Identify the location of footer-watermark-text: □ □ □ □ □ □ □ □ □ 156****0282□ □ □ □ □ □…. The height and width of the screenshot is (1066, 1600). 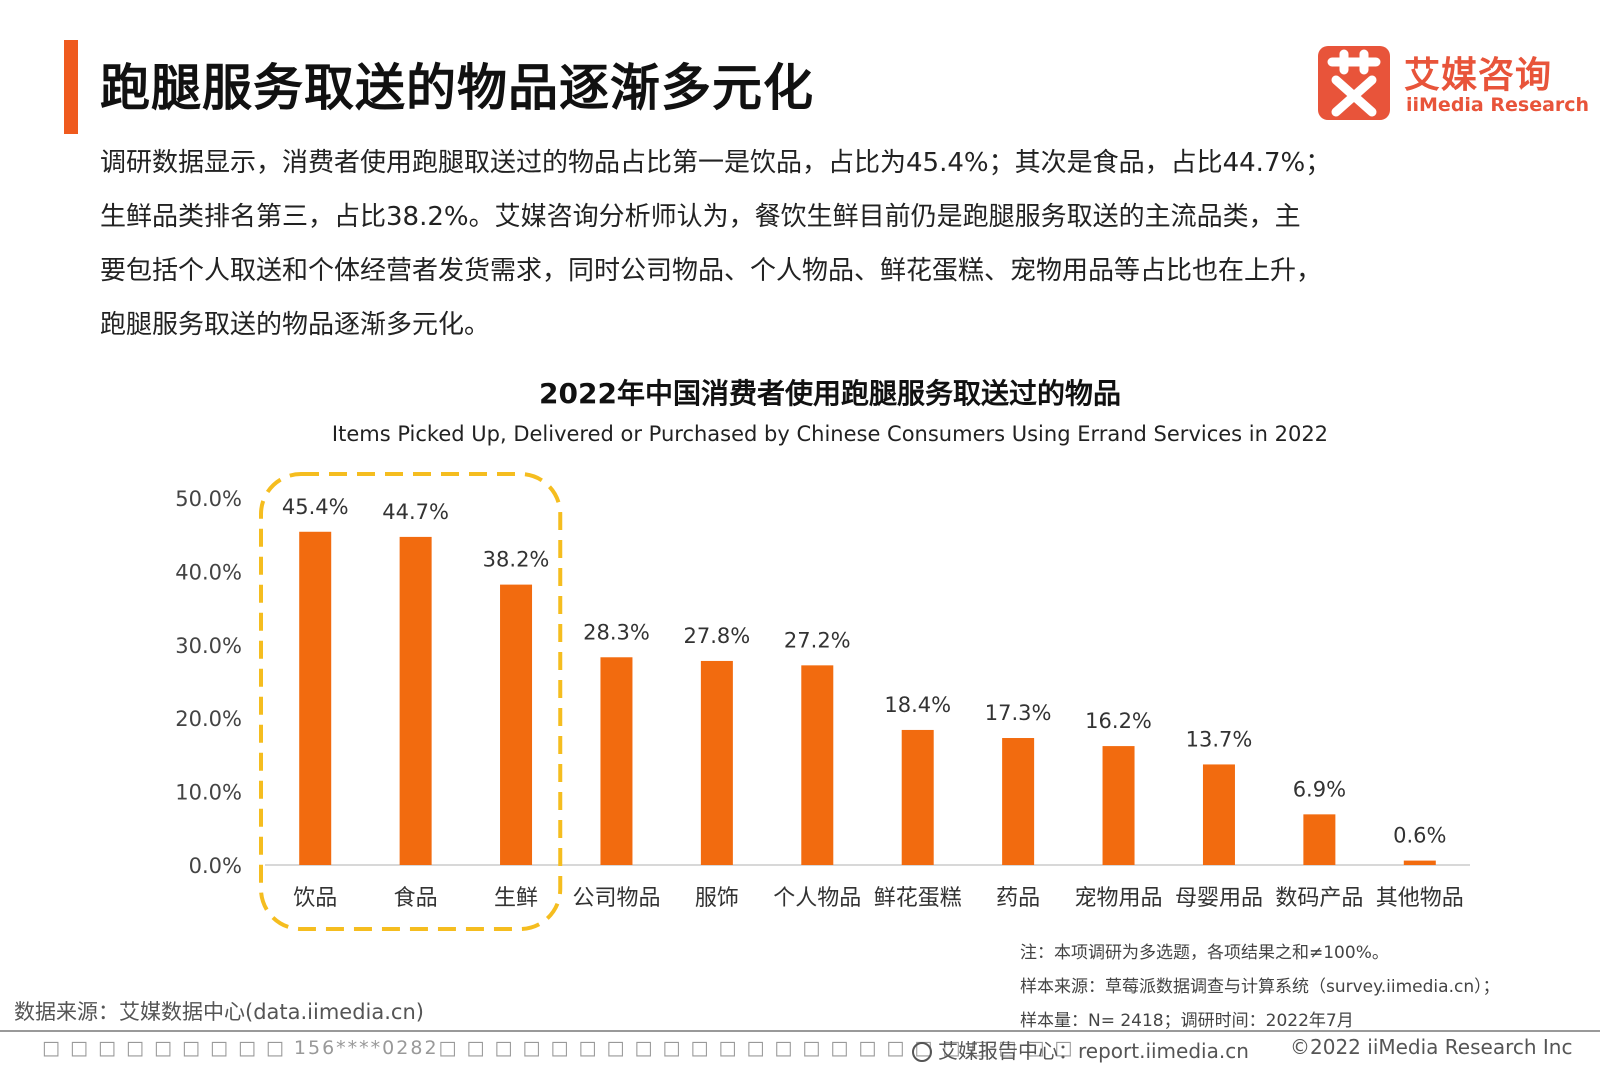
(558, 1048).